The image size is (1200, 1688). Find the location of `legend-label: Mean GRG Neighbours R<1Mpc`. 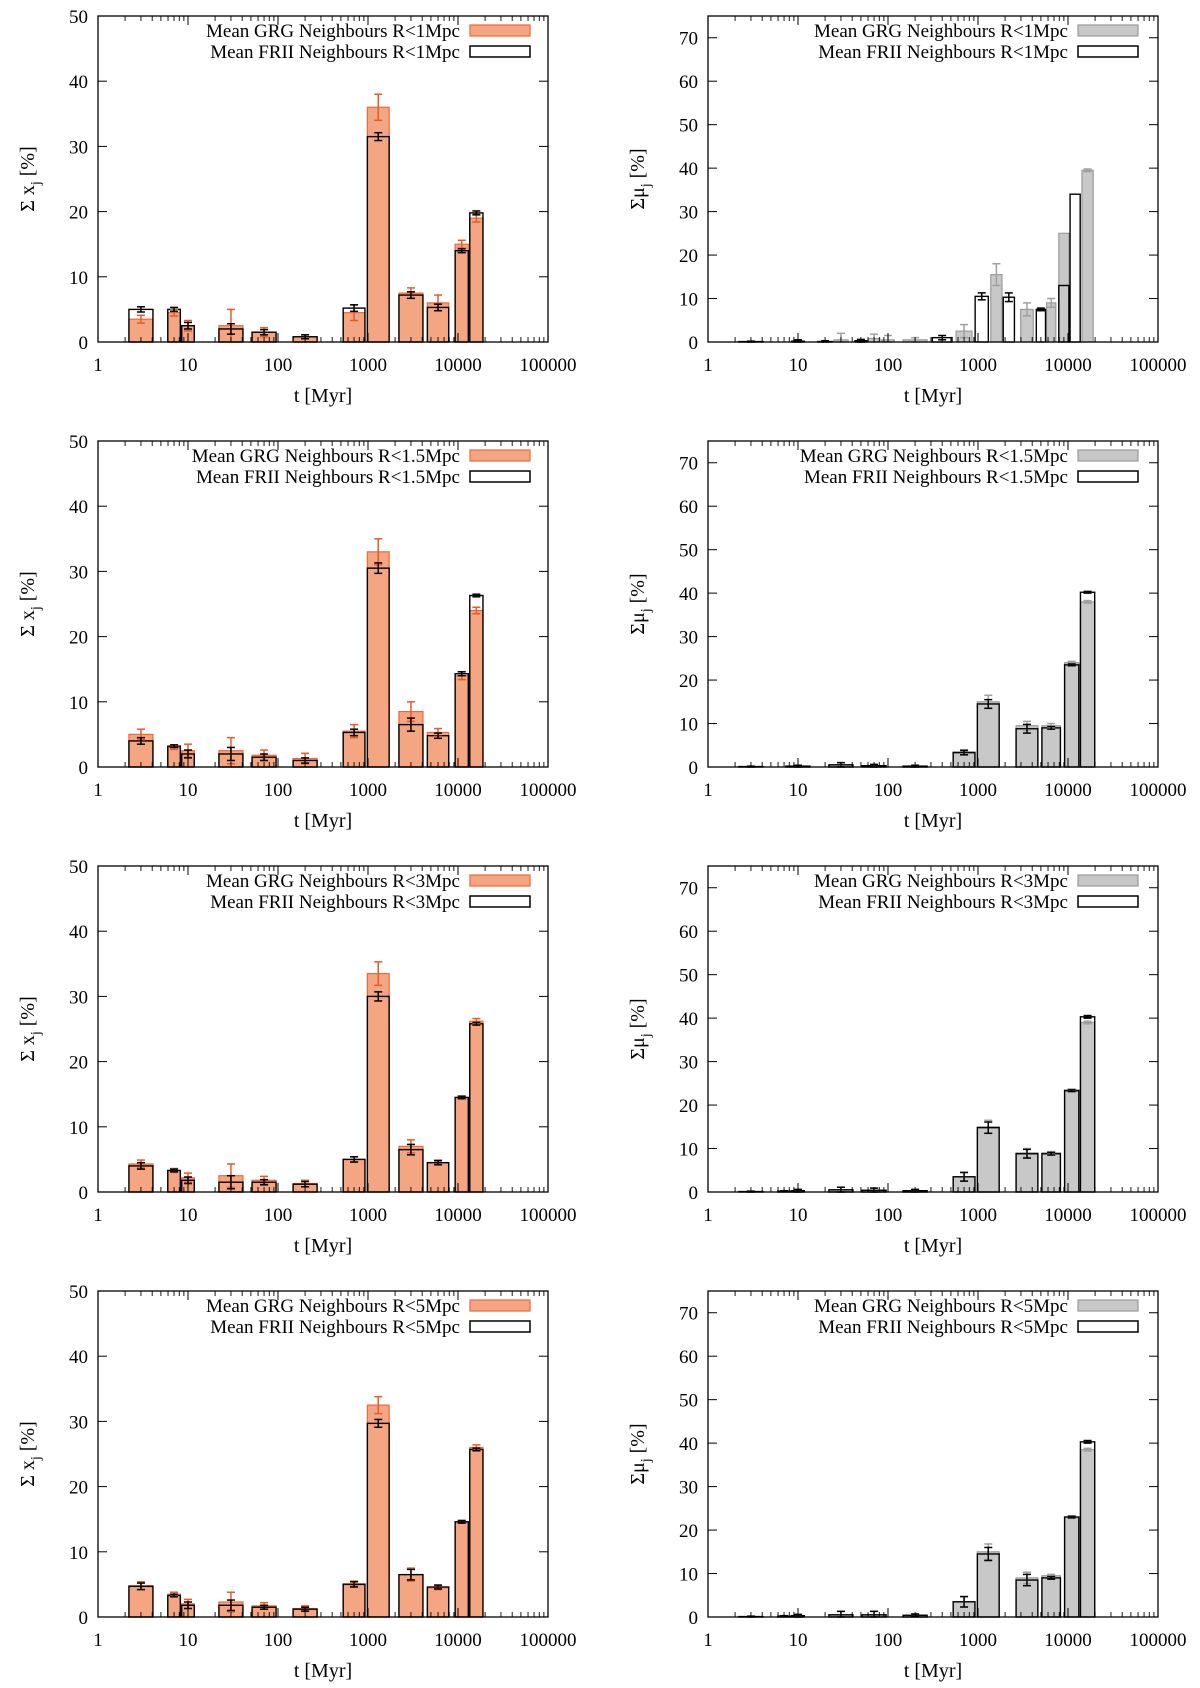

legend-label: Mean GRG Neighbours R<1Mpc is located at coordinates (941, 31).